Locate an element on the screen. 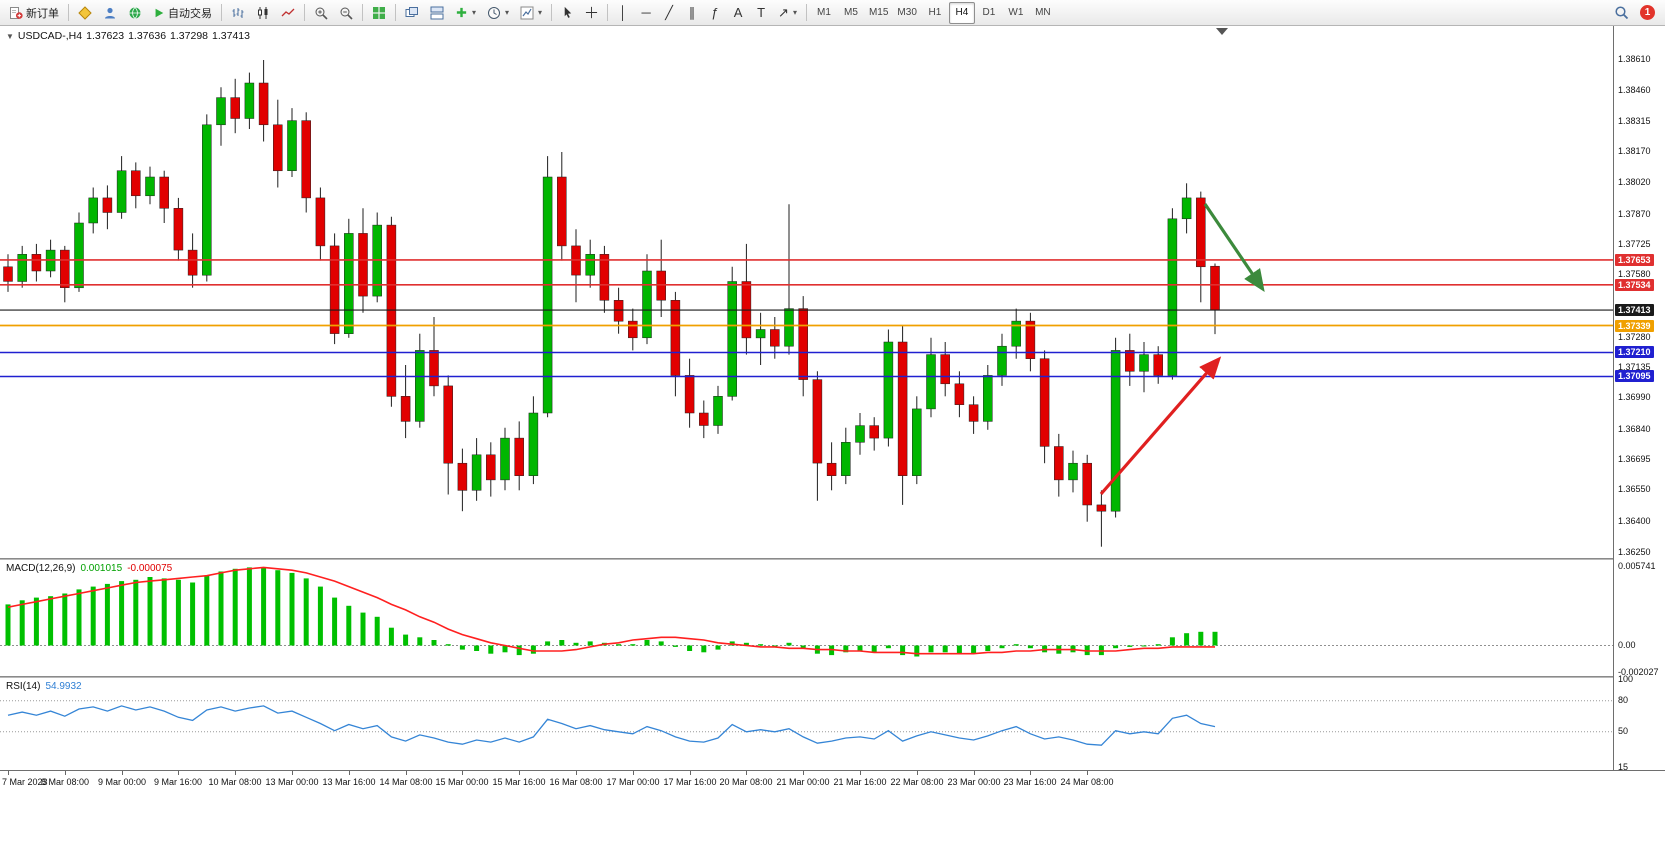  toolbar: 新订单 自动交易 is located at coordinates (832, 13).